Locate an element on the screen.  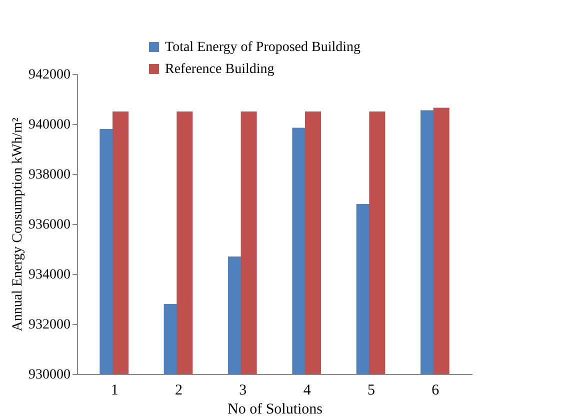
x-tick-label: 1 is located at coordinates (114, 390).